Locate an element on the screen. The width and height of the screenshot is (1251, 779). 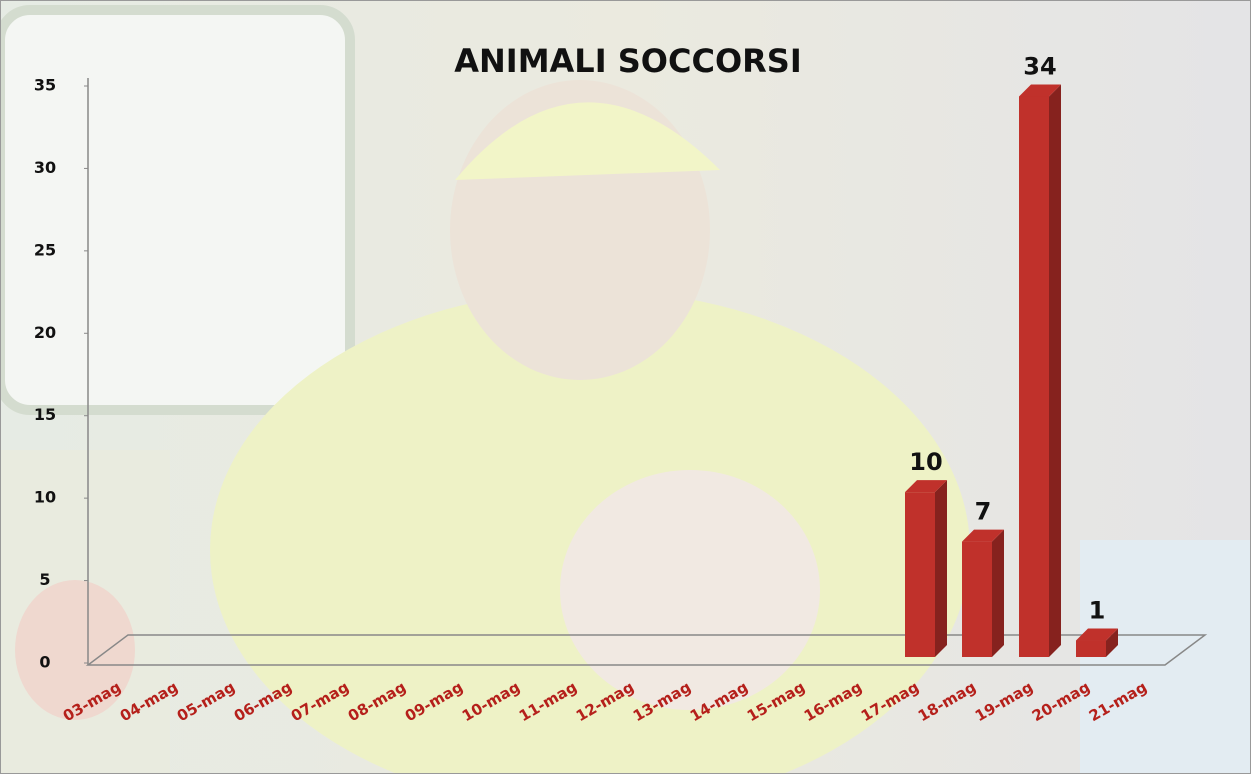
y-tick-label: 30 is located at coordinates (45, 167).